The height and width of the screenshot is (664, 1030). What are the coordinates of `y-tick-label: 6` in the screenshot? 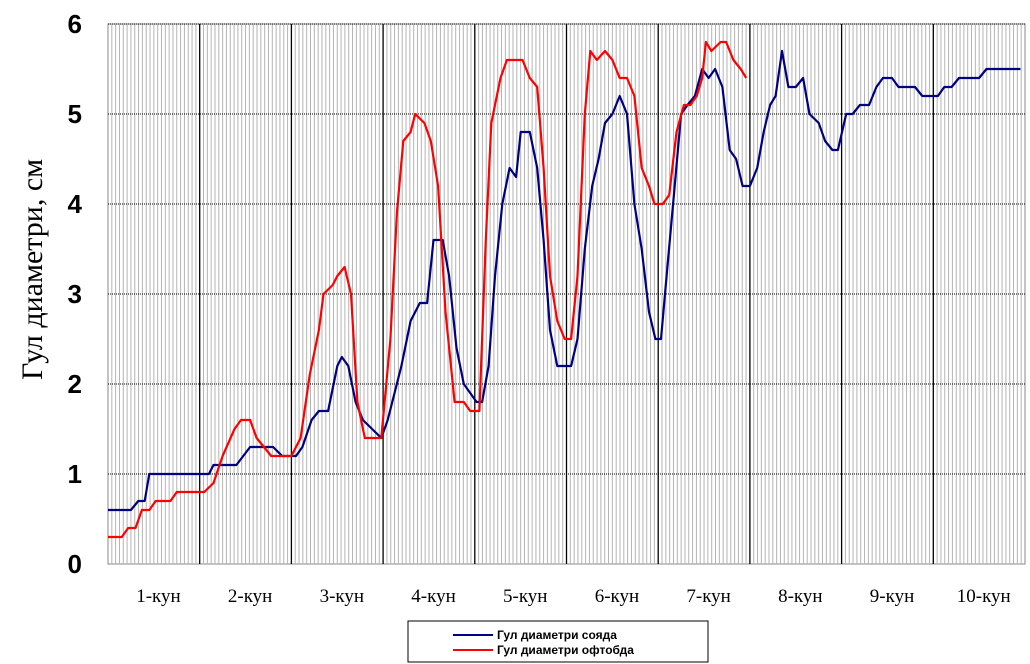 It's located at (75, 24).